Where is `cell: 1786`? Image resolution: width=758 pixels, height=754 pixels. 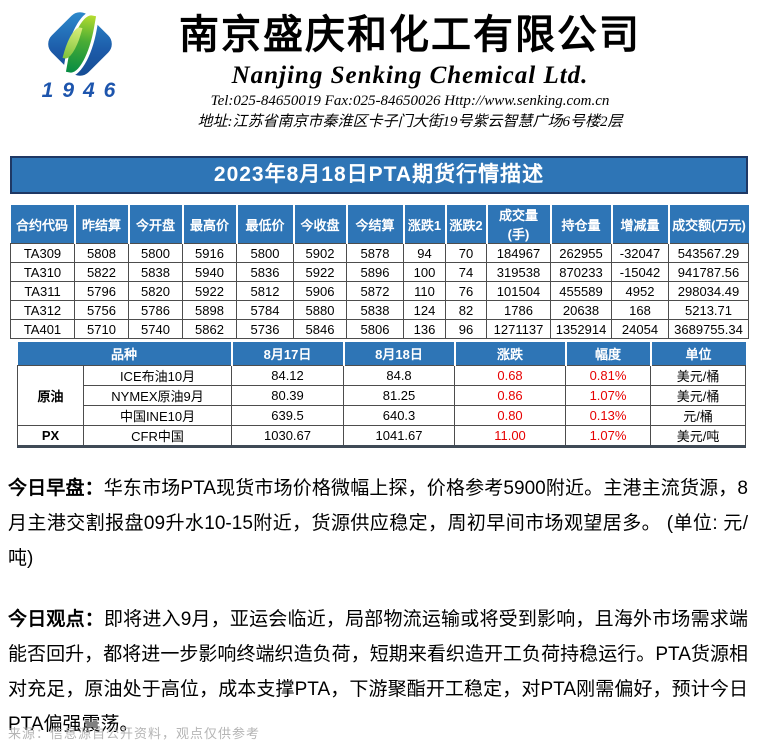 cell: 1786 is located at coordinates (518, 310).